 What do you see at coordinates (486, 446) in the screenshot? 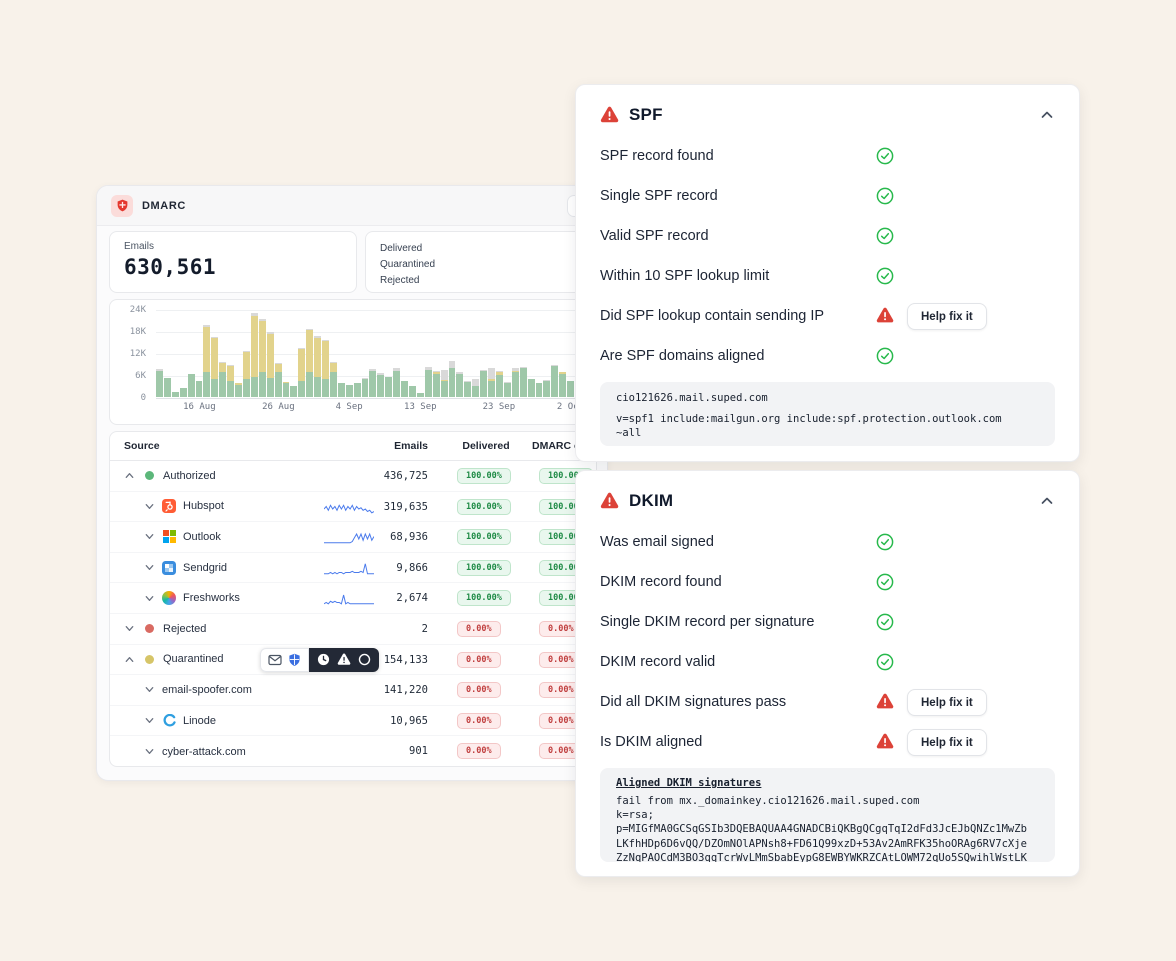
I see `column-header-delivered: Delivered` at bounding box center [486, 446].